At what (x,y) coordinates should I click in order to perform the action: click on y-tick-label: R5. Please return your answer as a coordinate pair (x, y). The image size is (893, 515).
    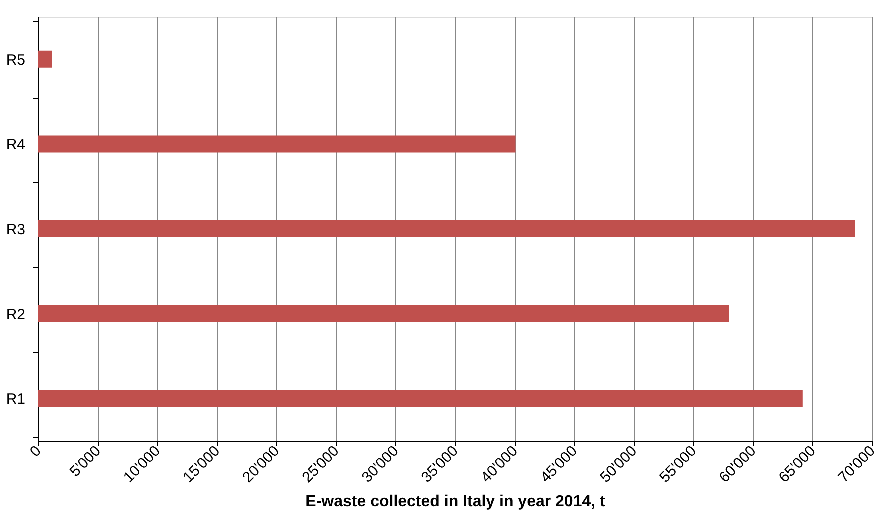
    Looking at the image, I should click on (16, 60).